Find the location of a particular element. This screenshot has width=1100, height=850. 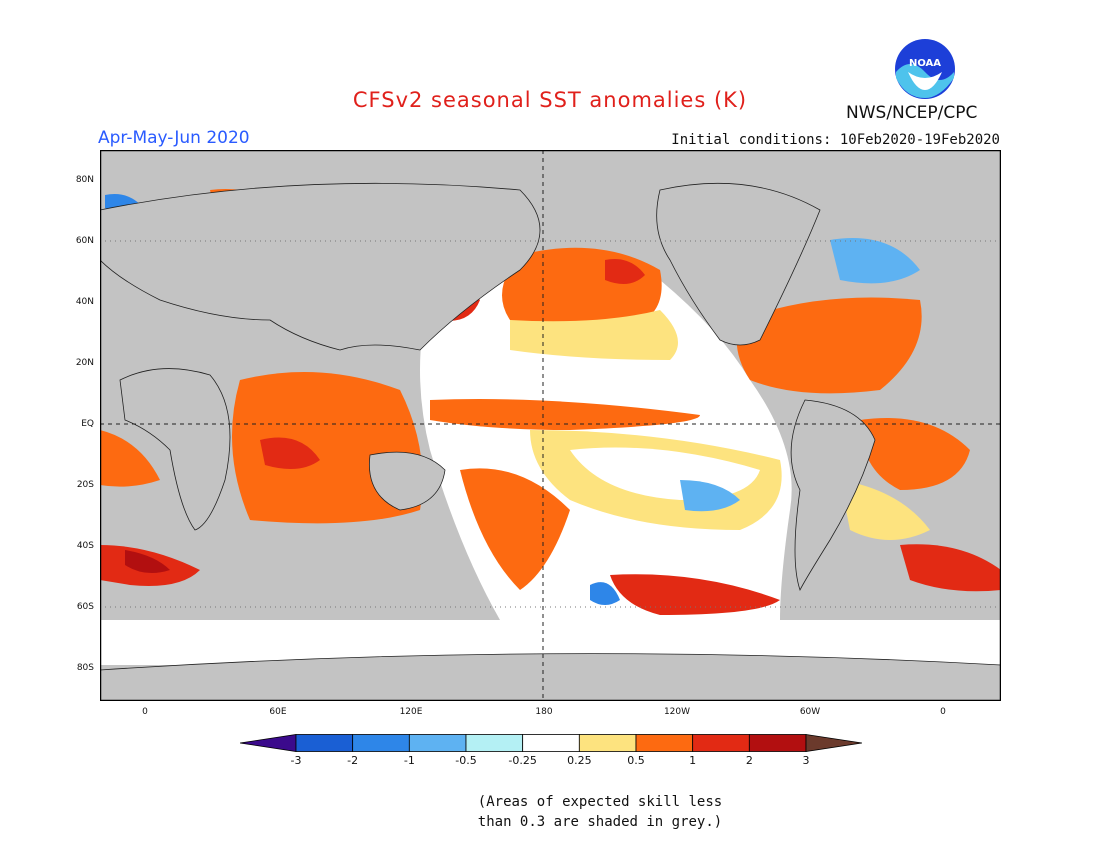

lat-label: 60N is located at coordinates (84, 241).